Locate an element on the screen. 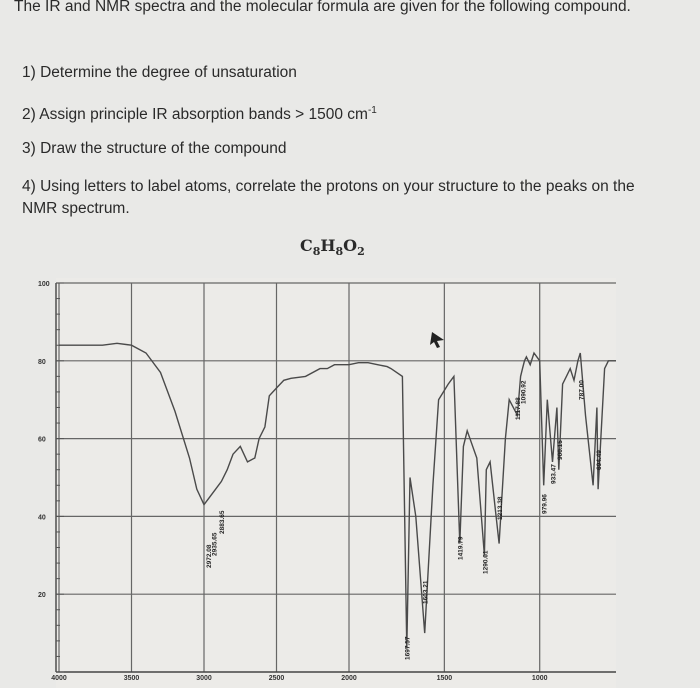 This screenshot has width=700, height=688. question-item-superscript: -1 is located at coordinates (372, 110).